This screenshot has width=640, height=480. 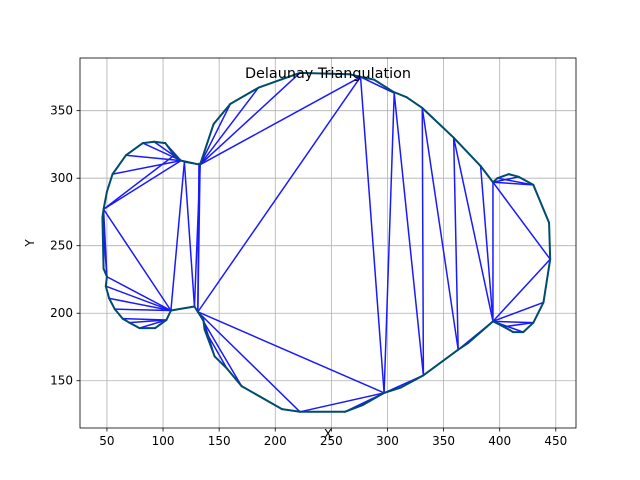 I want to click on chart-title: Delaunay Triangulation, so click(x=328, y=74).